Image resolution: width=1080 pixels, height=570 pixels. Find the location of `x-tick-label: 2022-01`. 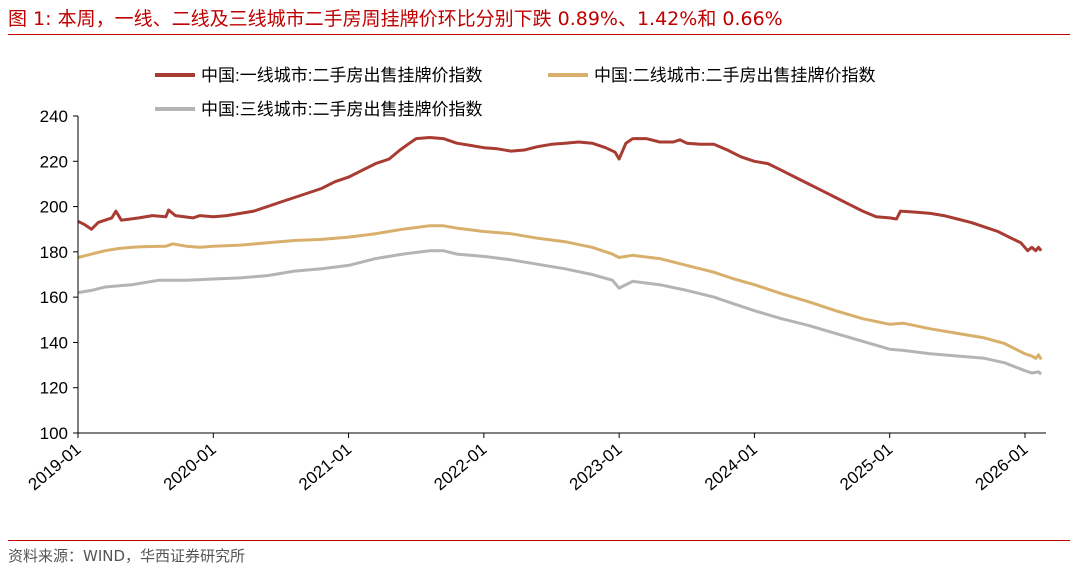

x-tick-label: 2022-01 is located at coordinates (460, 467).